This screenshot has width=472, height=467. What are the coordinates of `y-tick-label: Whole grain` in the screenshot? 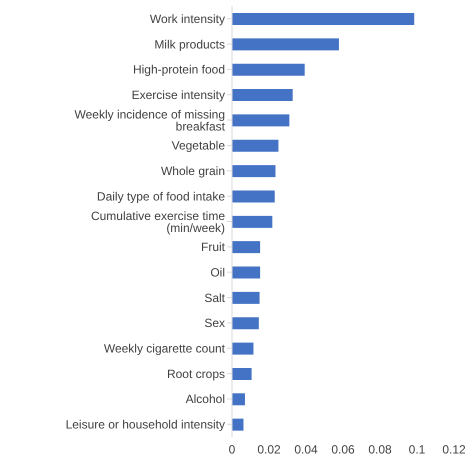 It's located at (192, 171).